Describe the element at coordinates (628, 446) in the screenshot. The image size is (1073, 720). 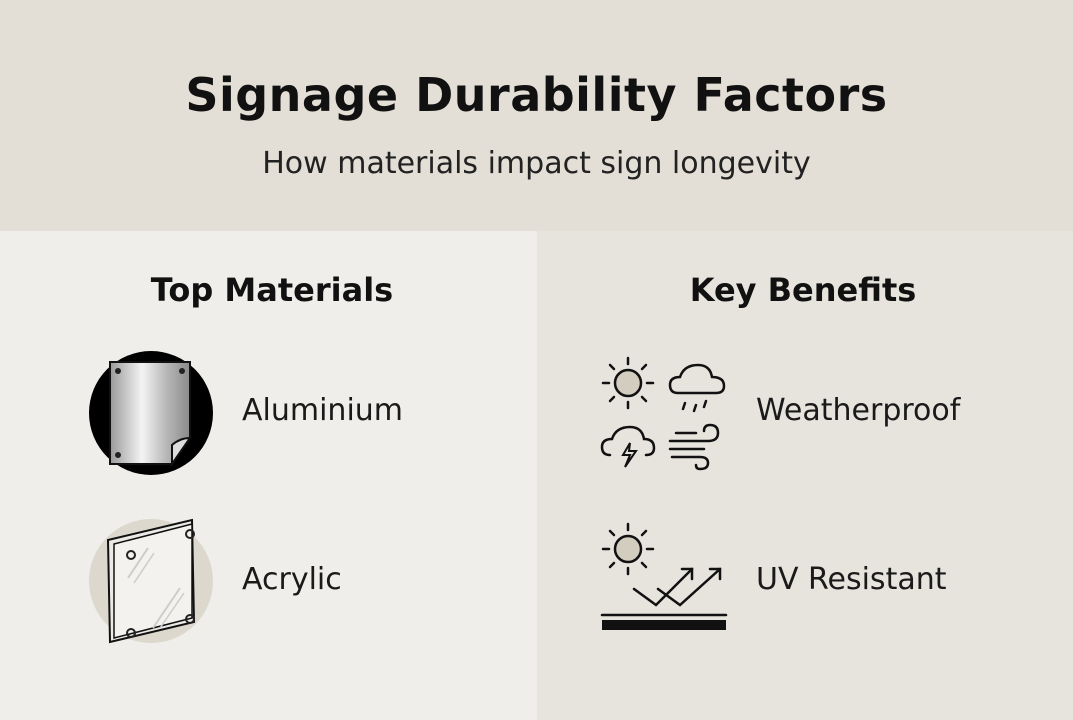
I see `storm-cloud-icon` at that location.